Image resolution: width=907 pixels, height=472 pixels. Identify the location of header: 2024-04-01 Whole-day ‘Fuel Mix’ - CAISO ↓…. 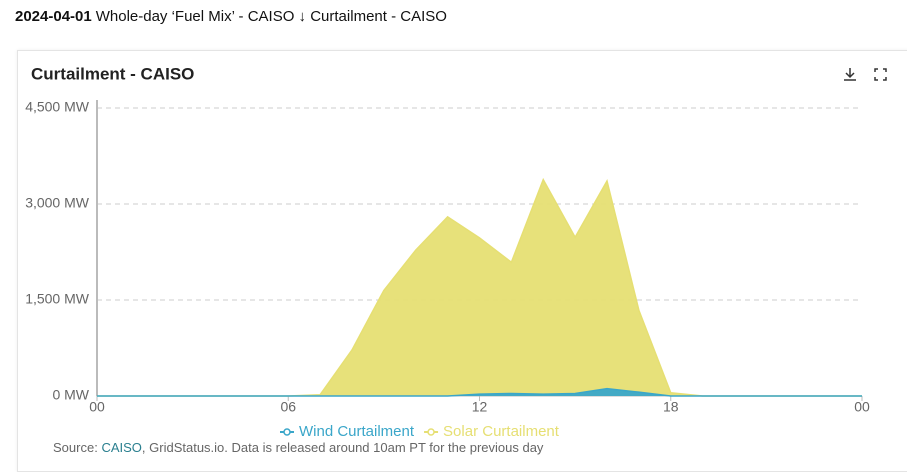
(231, 16).